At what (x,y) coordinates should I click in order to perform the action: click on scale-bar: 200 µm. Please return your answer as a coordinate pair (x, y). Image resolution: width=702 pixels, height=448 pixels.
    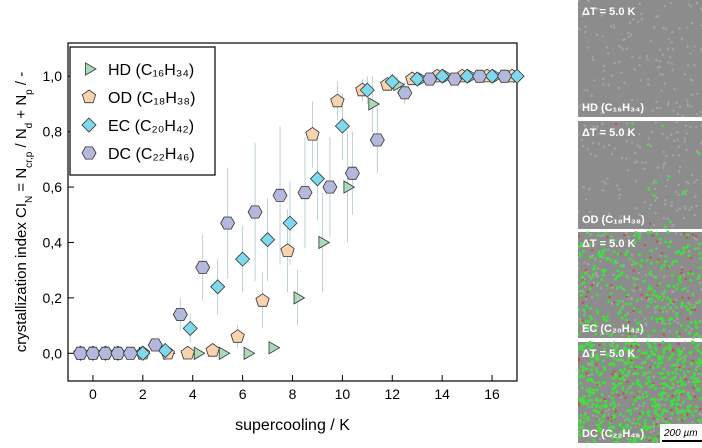
    Looking at the image, I should click on (680, 433).